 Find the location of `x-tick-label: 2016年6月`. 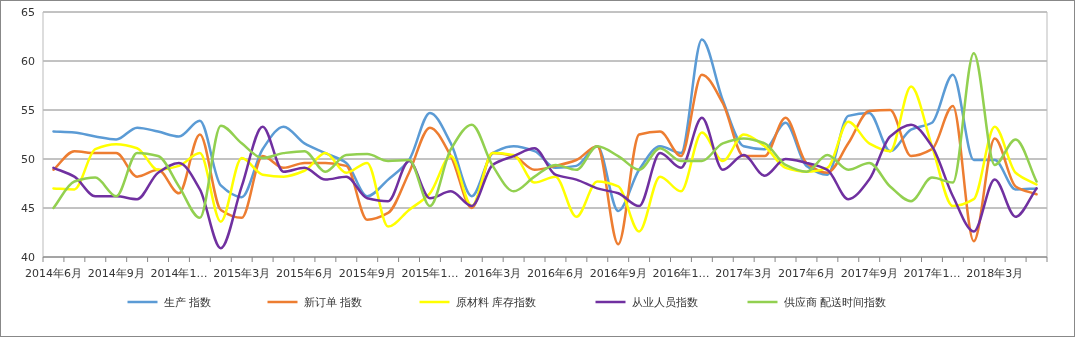

x-tick-label: 2016年6月 is located at coordinates (555, 273).